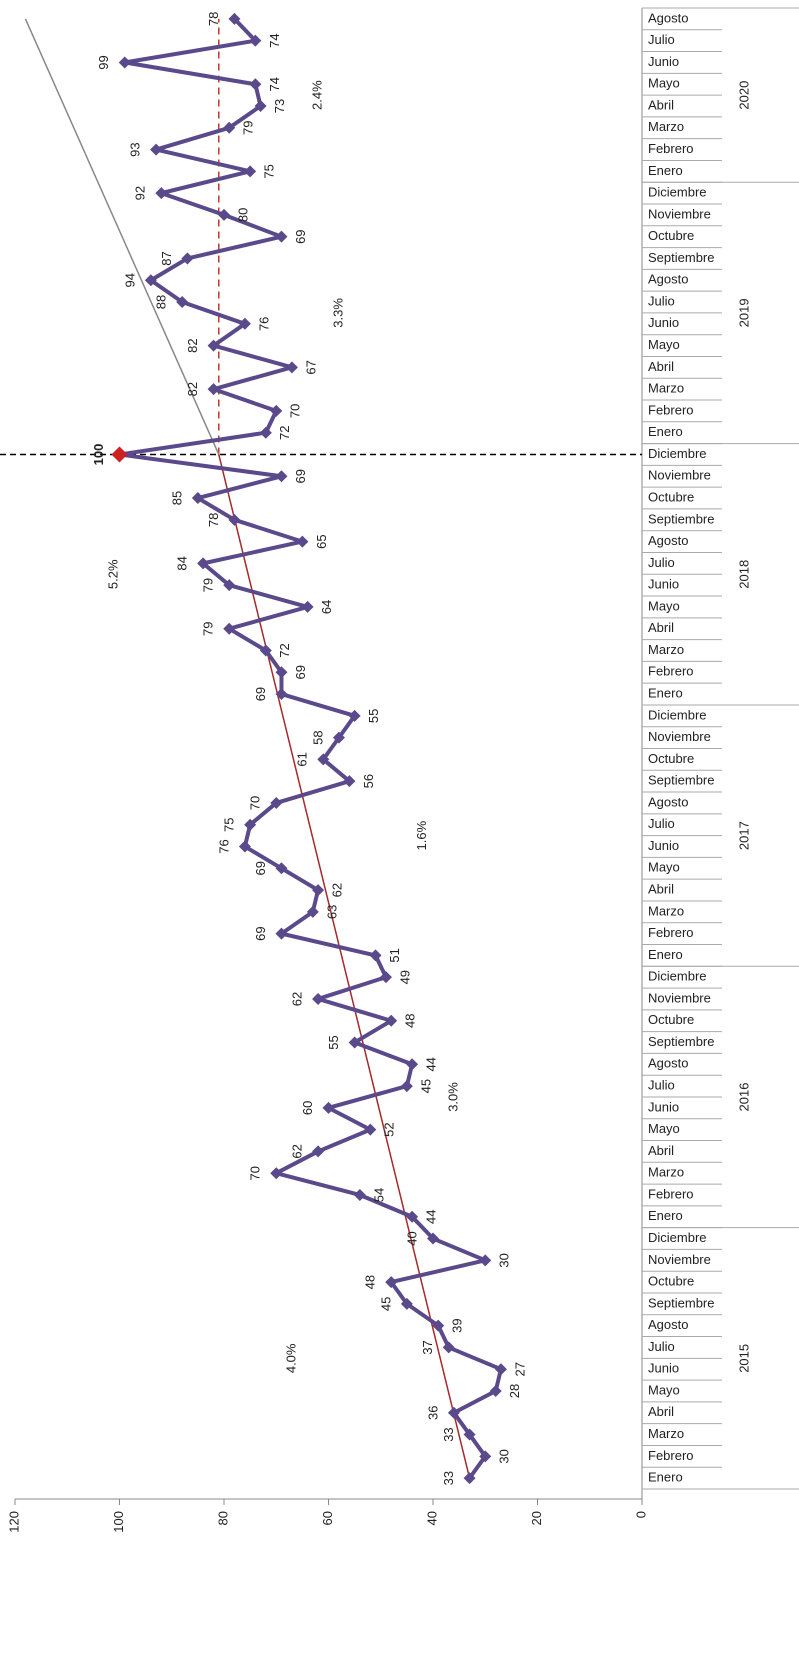 This screenshot has width=799, height=1679. What do you see at coordinates (385, 1304) in the screenshot?
I see `data-label: 45` at bounding box center [385, 1304].